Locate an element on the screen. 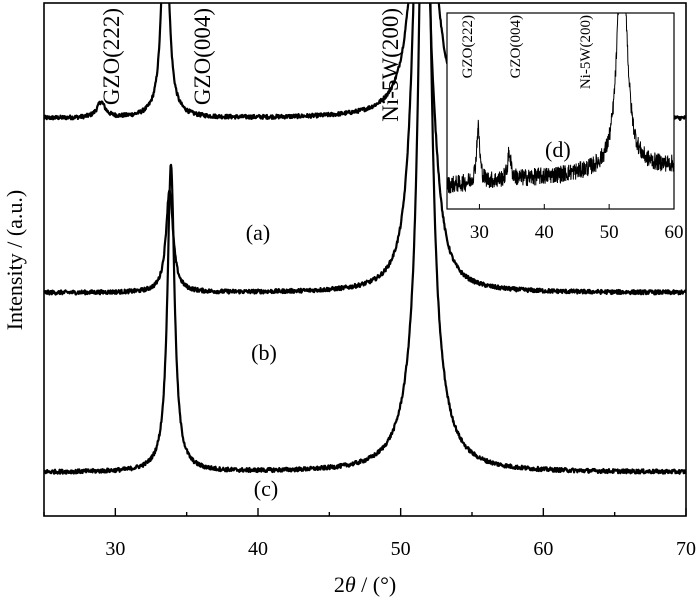  main-x-ticks: 30 40 50 60 70 is located at coordinates (369, 534).